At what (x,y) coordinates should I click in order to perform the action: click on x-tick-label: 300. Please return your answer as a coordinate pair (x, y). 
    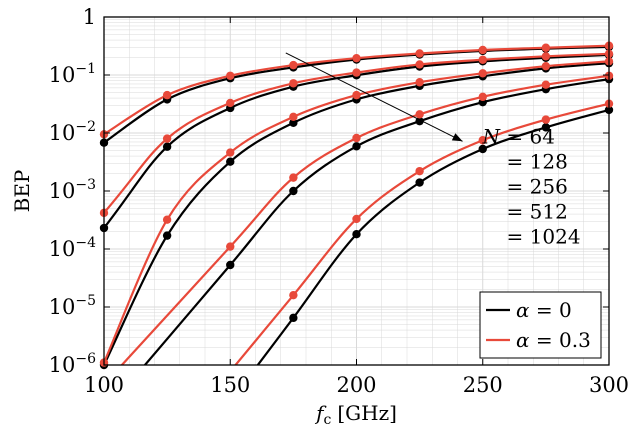
    Looking at the image, I should click on (609, 385).